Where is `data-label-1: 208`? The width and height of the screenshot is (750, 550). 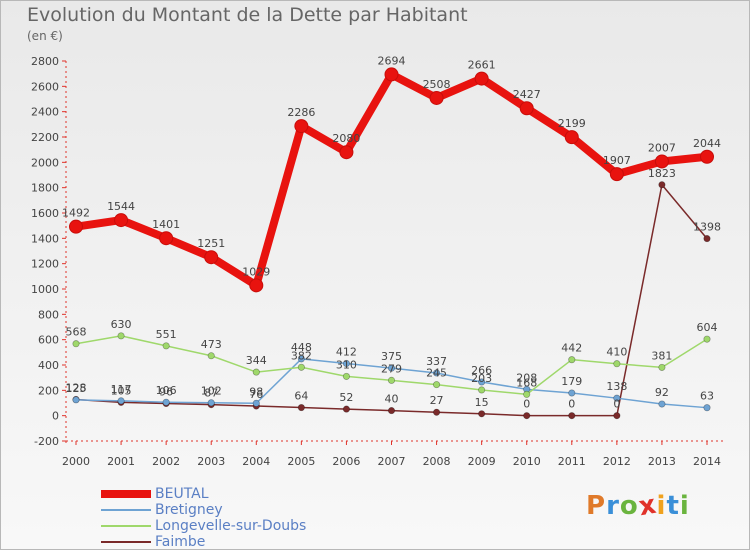
data-label-1: 208 is located at coordinates (526, 377).